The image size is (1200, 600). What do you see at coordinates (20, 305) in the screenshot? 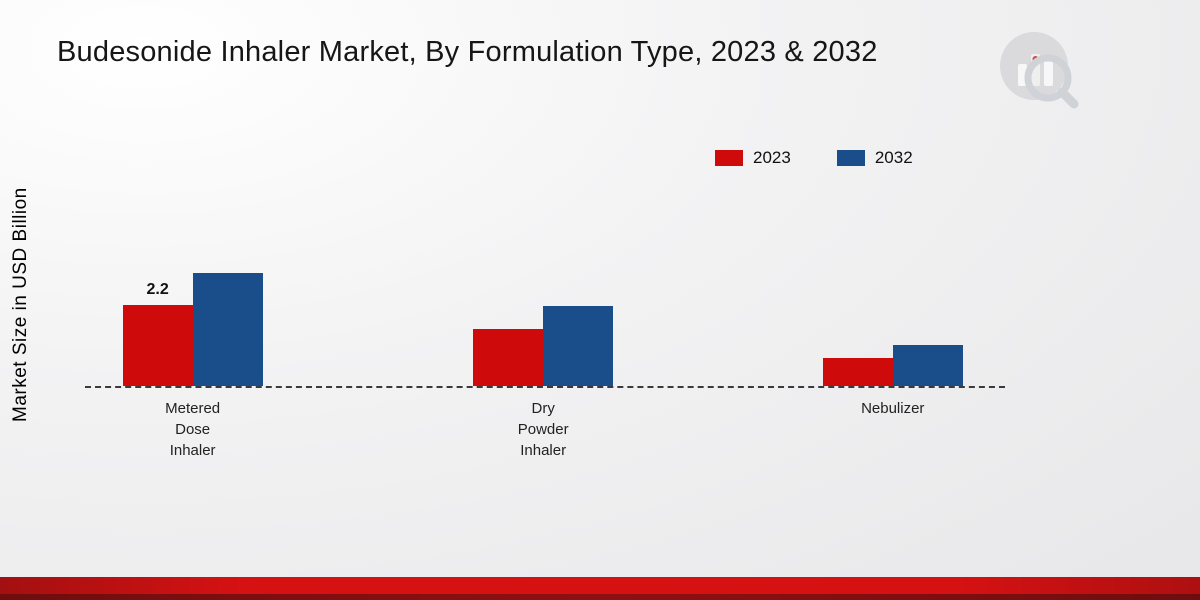
I see `y-axis-label: Market Size in USD Billion` at bounding box center [20, 305].